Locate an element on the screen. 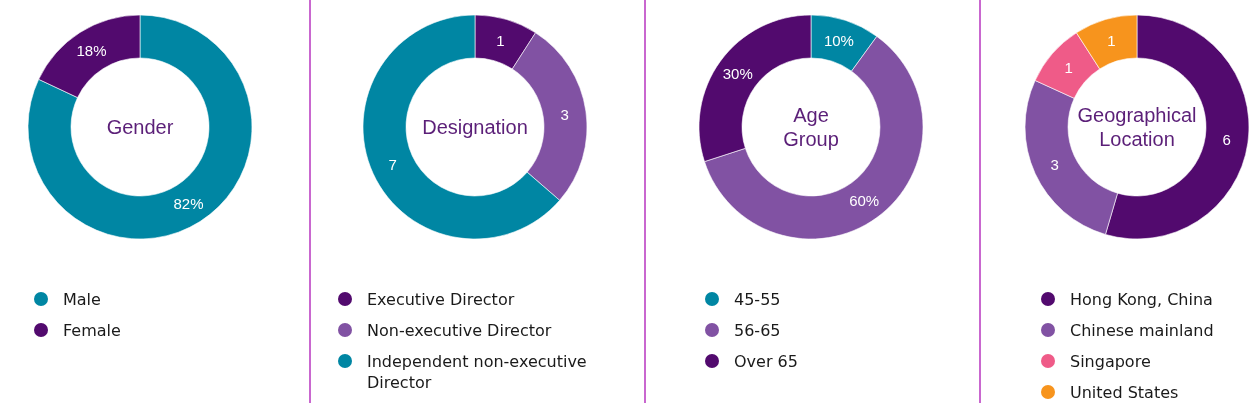 The height and width of the screenshot is (407, 1252). legend-label: 45-55 is located at coordinates (757, 299).